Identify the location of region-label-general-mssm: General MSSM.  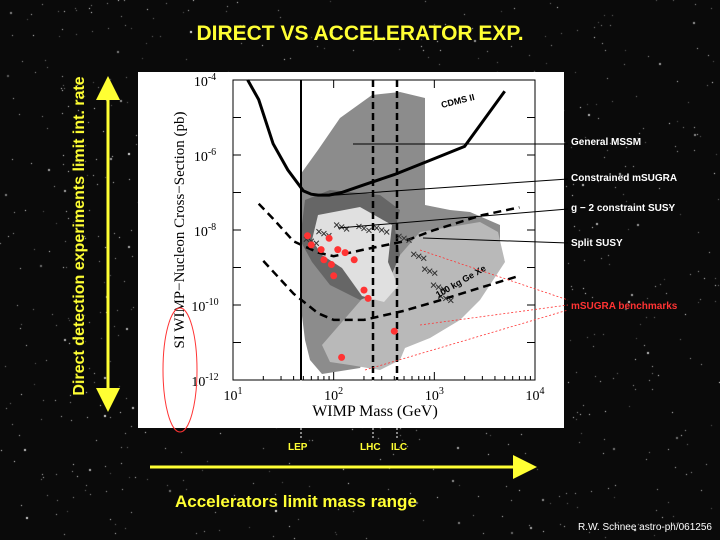
(606, 142).